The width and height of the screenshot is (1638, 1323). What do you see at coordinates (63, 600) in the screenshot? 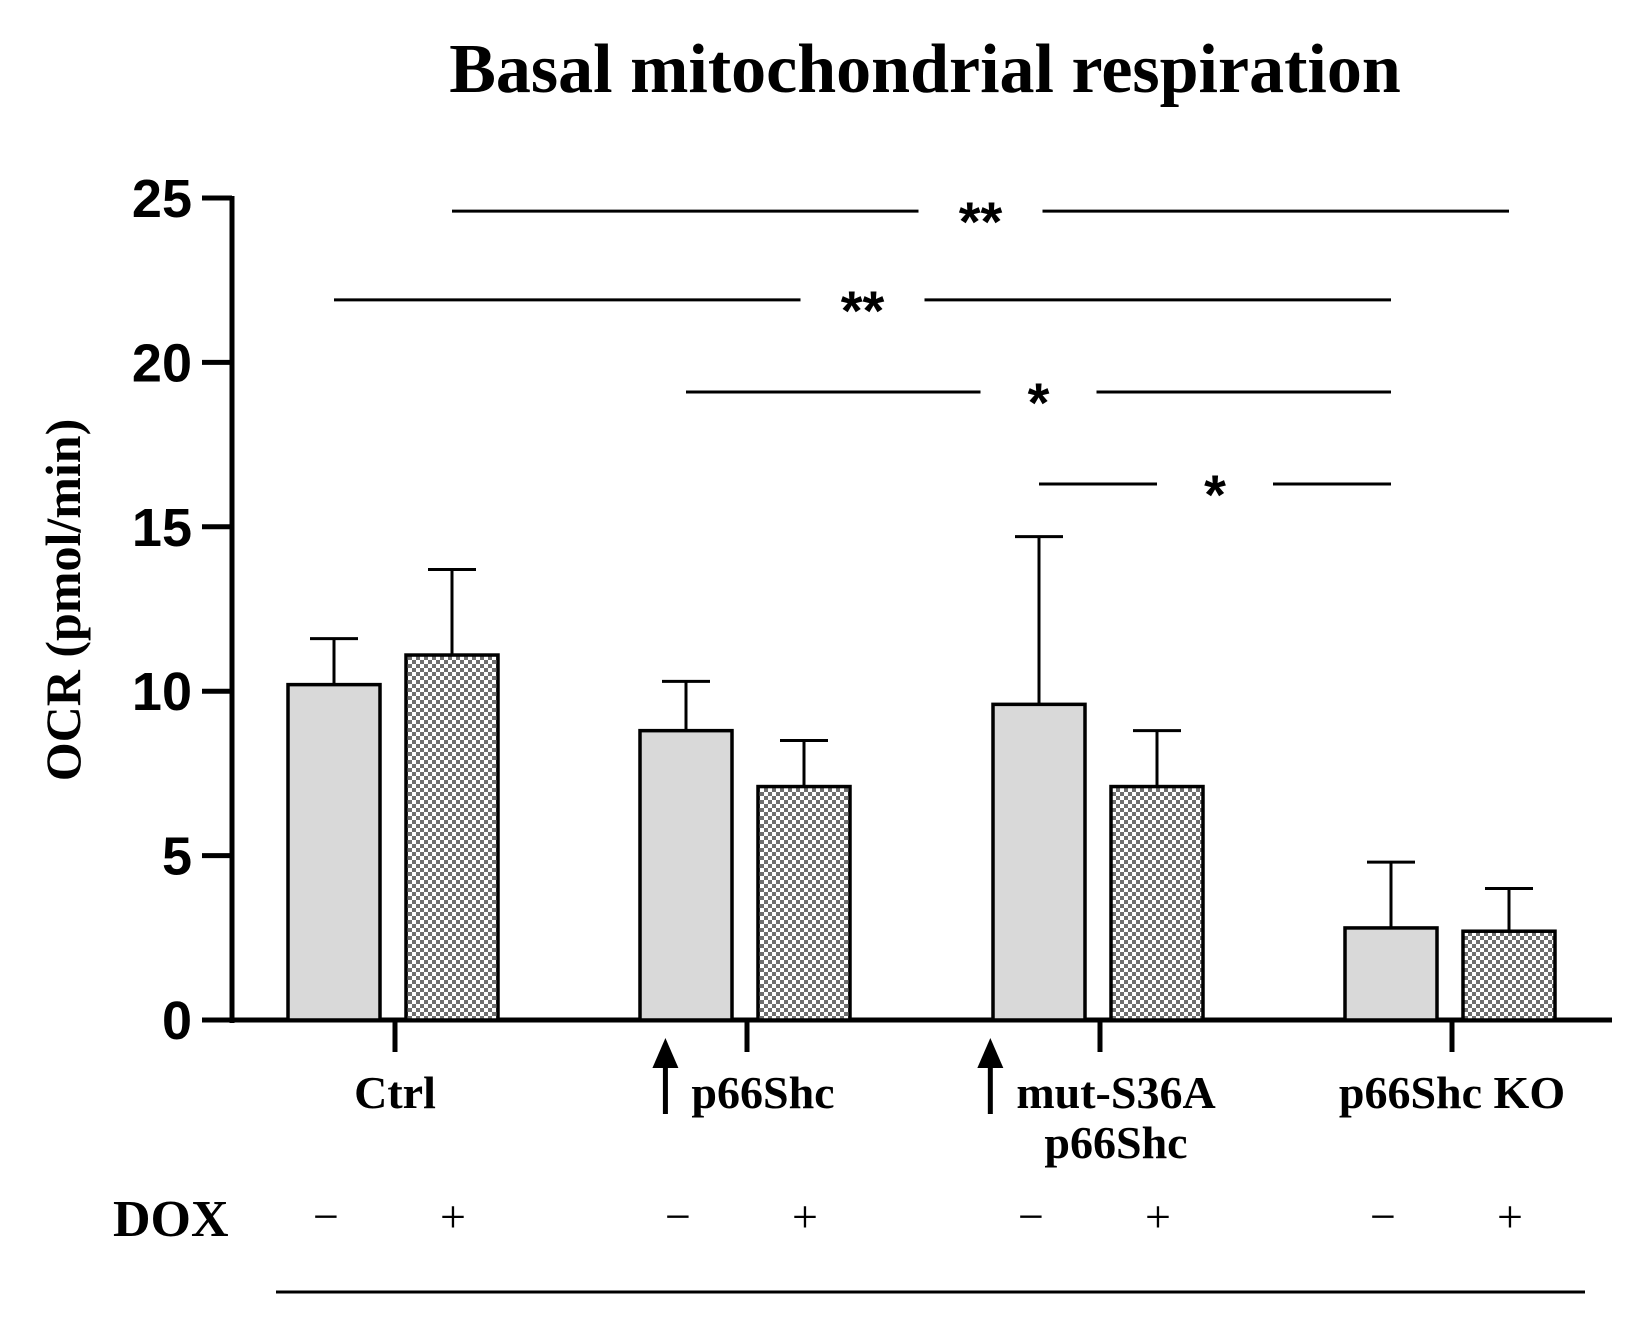
I see `y-axis-label: OCR (pmol/min)` at bounding box center [63, 600].